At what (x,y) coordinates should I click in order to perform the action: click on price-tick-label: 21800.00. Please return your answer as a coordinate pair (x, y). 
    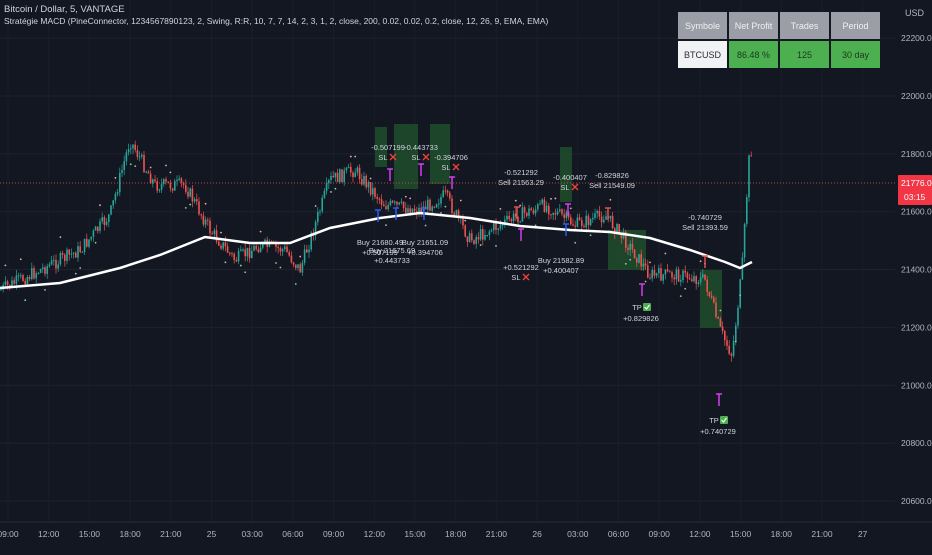
    Looking at the image, I should click on (916, 154).